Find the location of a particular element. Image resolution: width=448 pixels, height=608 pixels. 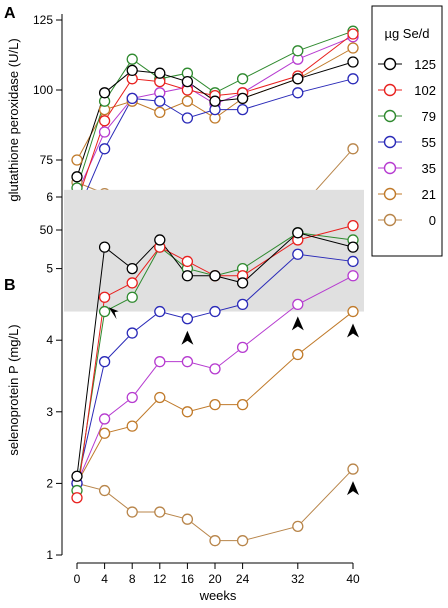

panel-a-y-tick-label: 100 is located at coordinates (43, 90).